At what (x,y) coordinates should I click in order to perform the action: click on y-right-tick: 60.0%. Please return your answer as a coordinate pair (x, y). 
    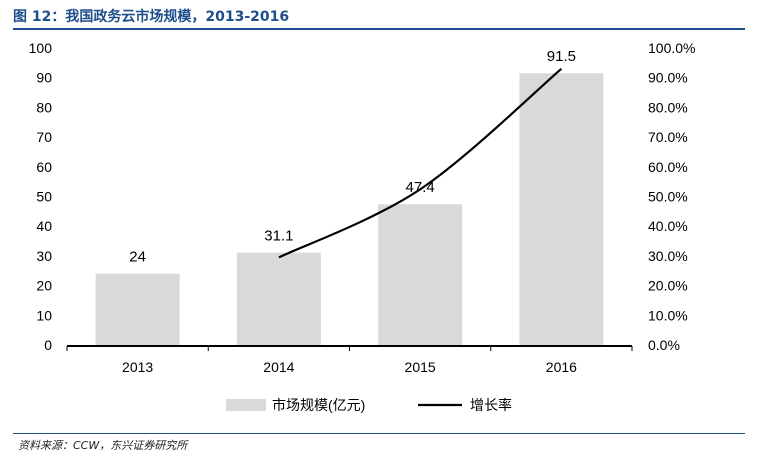
    Looking at the image, I should click on (668, 167).